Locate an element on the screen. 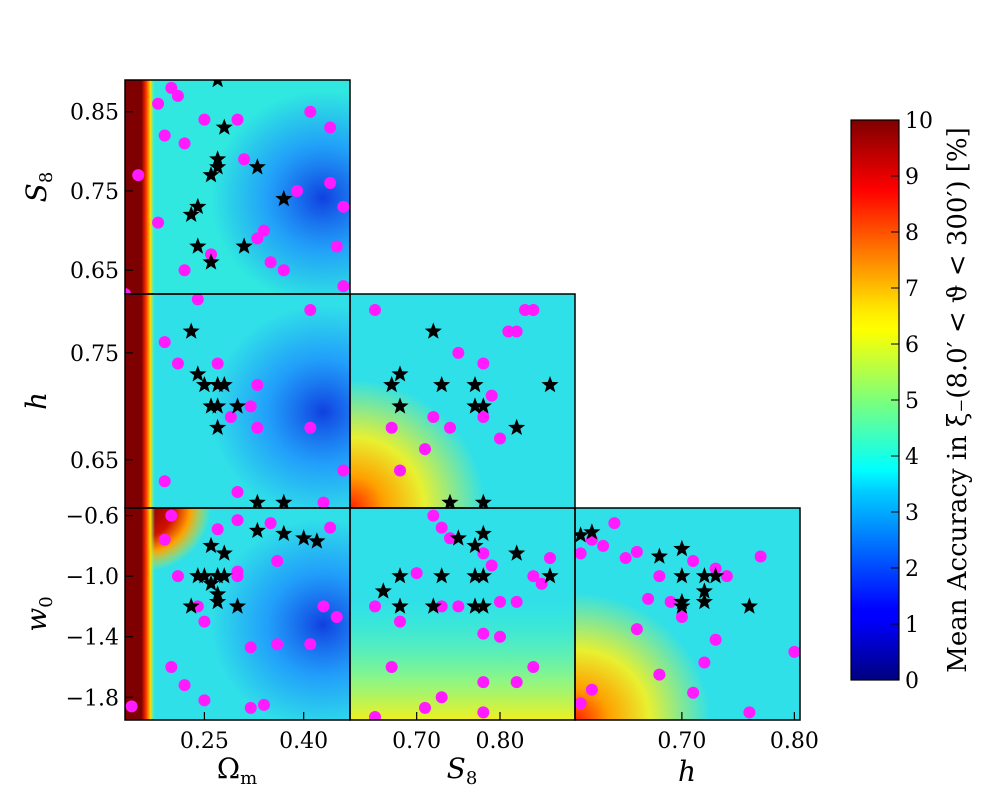 The image size is (1000, 800). ytick-label: −1.8 is located at coordinates (92, 698).